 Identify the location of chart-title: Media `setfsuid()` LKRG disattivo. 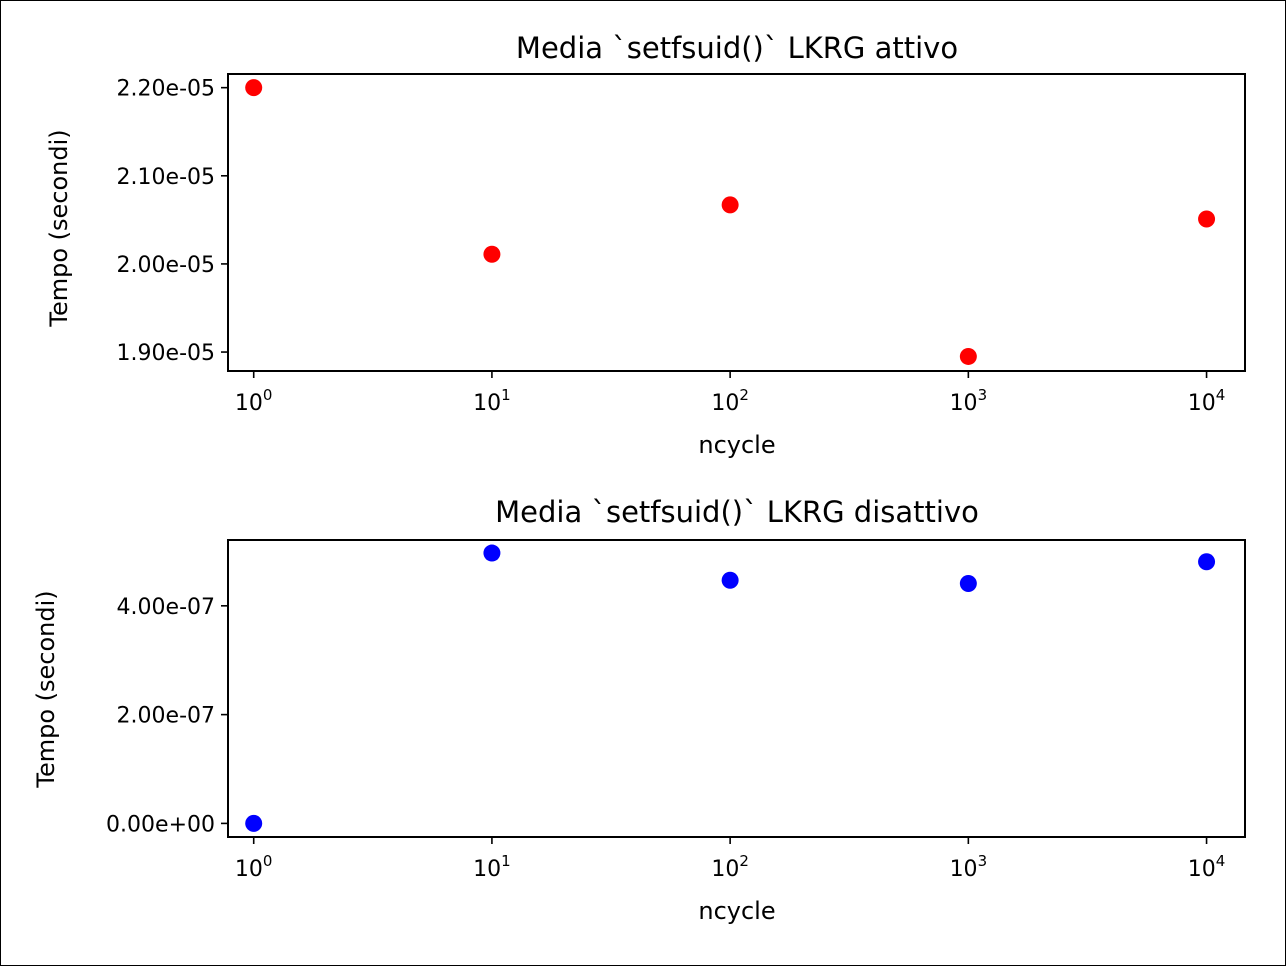
(737, 512).